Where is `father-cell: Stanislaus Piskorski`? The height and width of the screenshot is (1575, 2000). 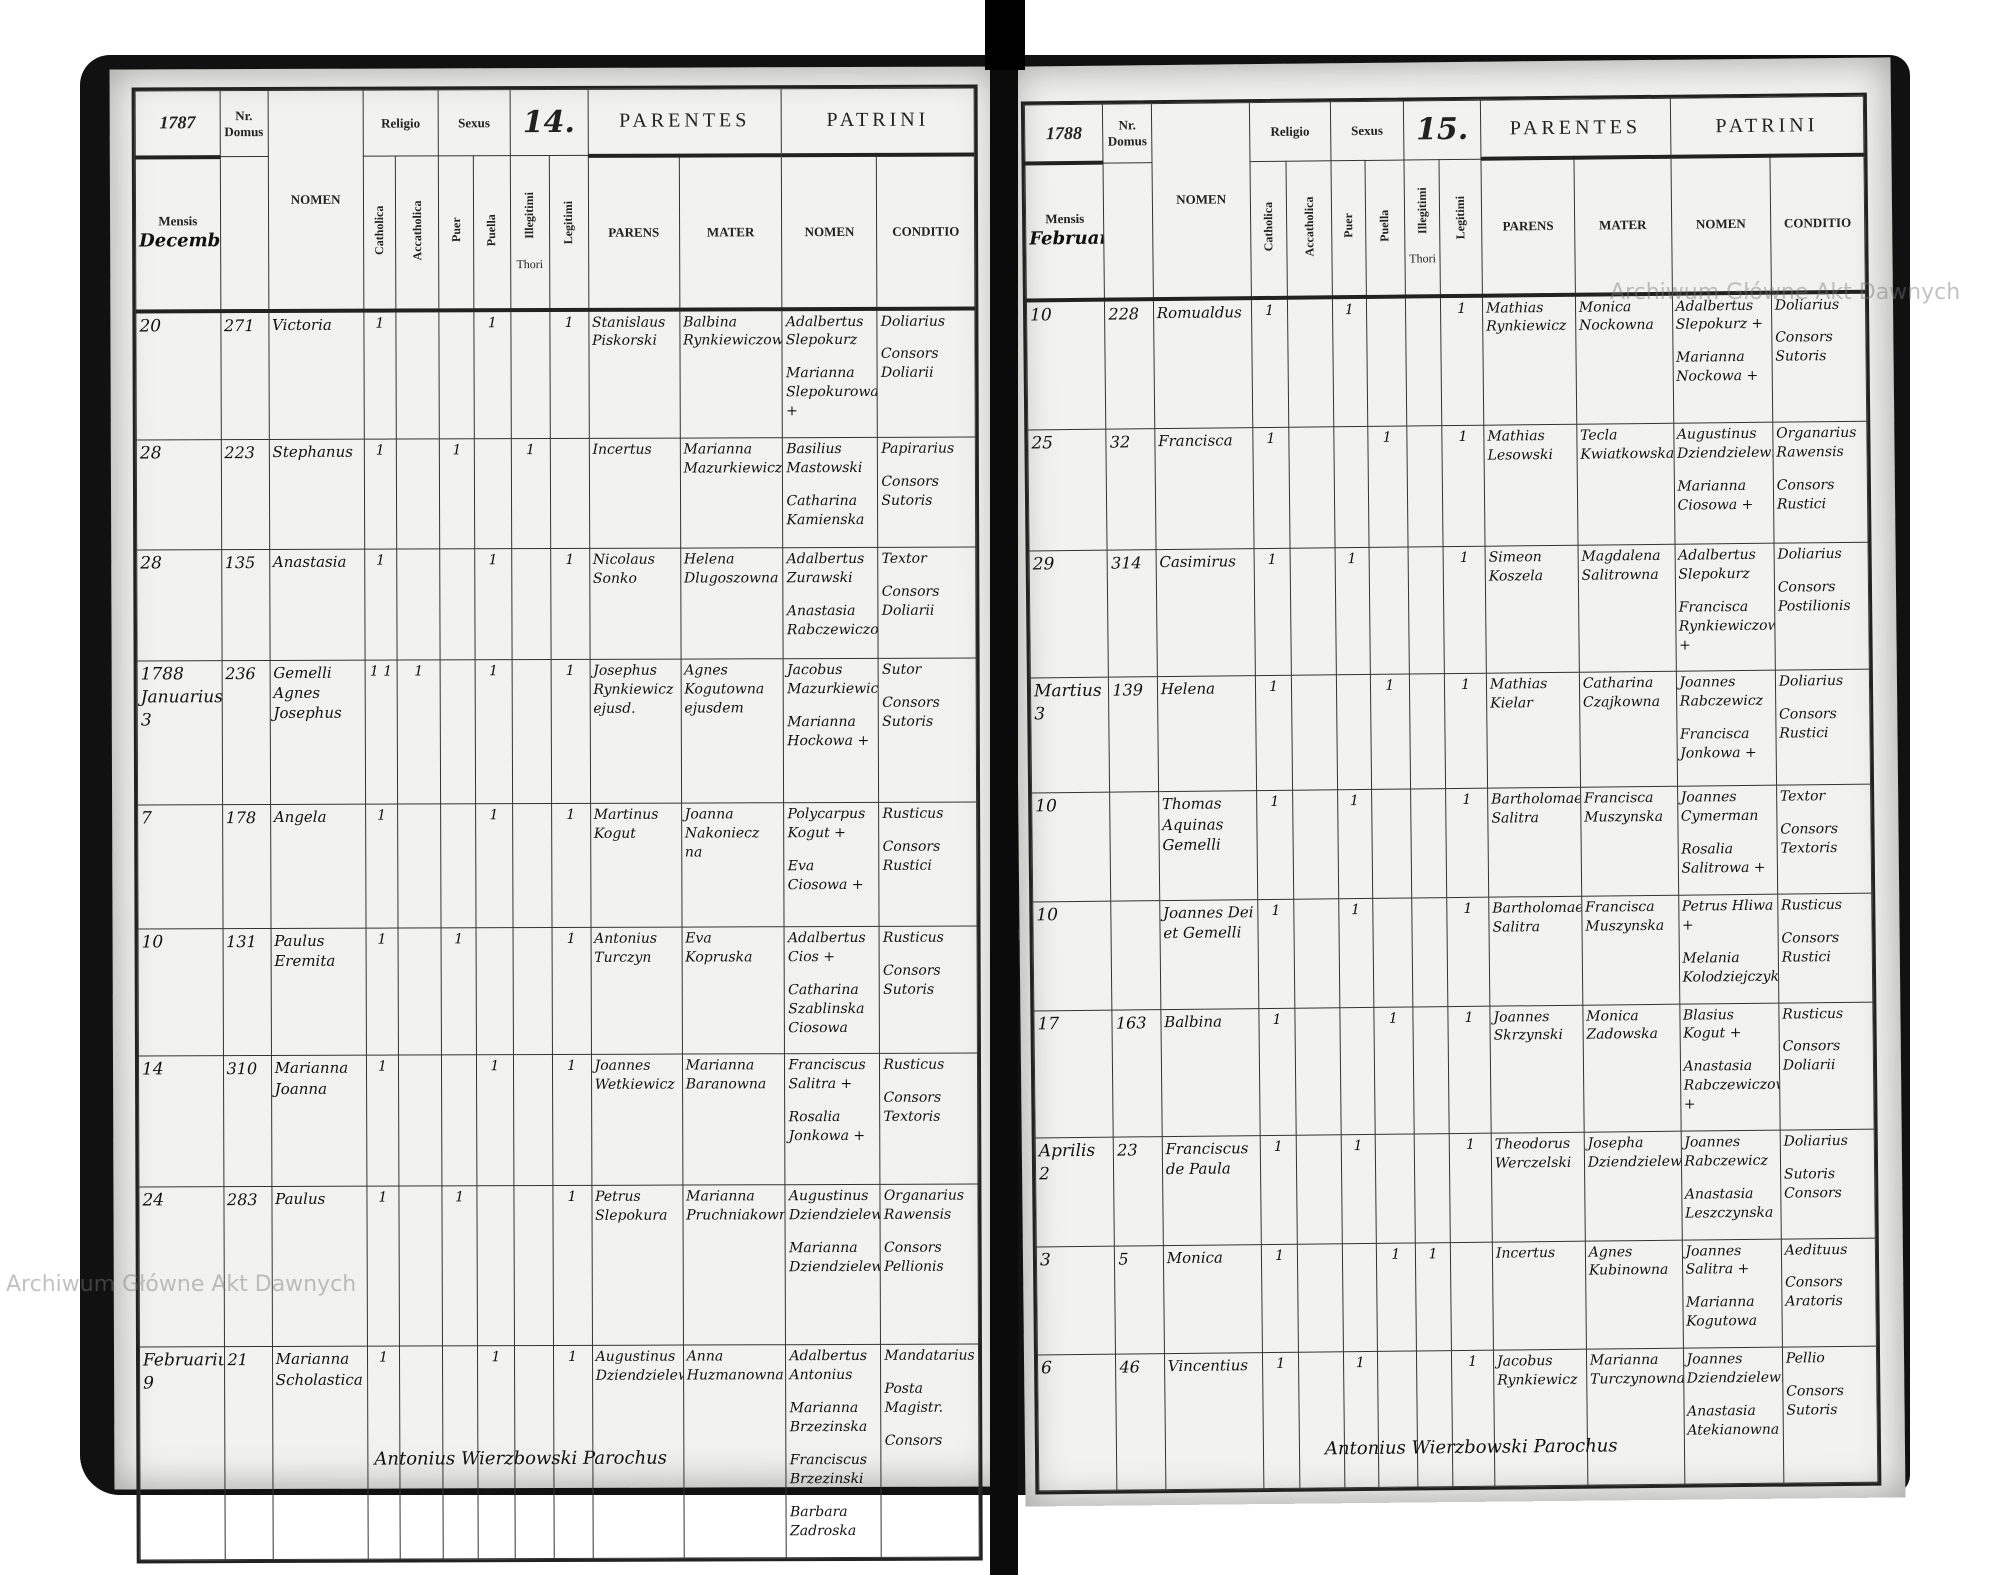 father-cell: Stanislaus Piskorski is located at coordinates (634, 374).